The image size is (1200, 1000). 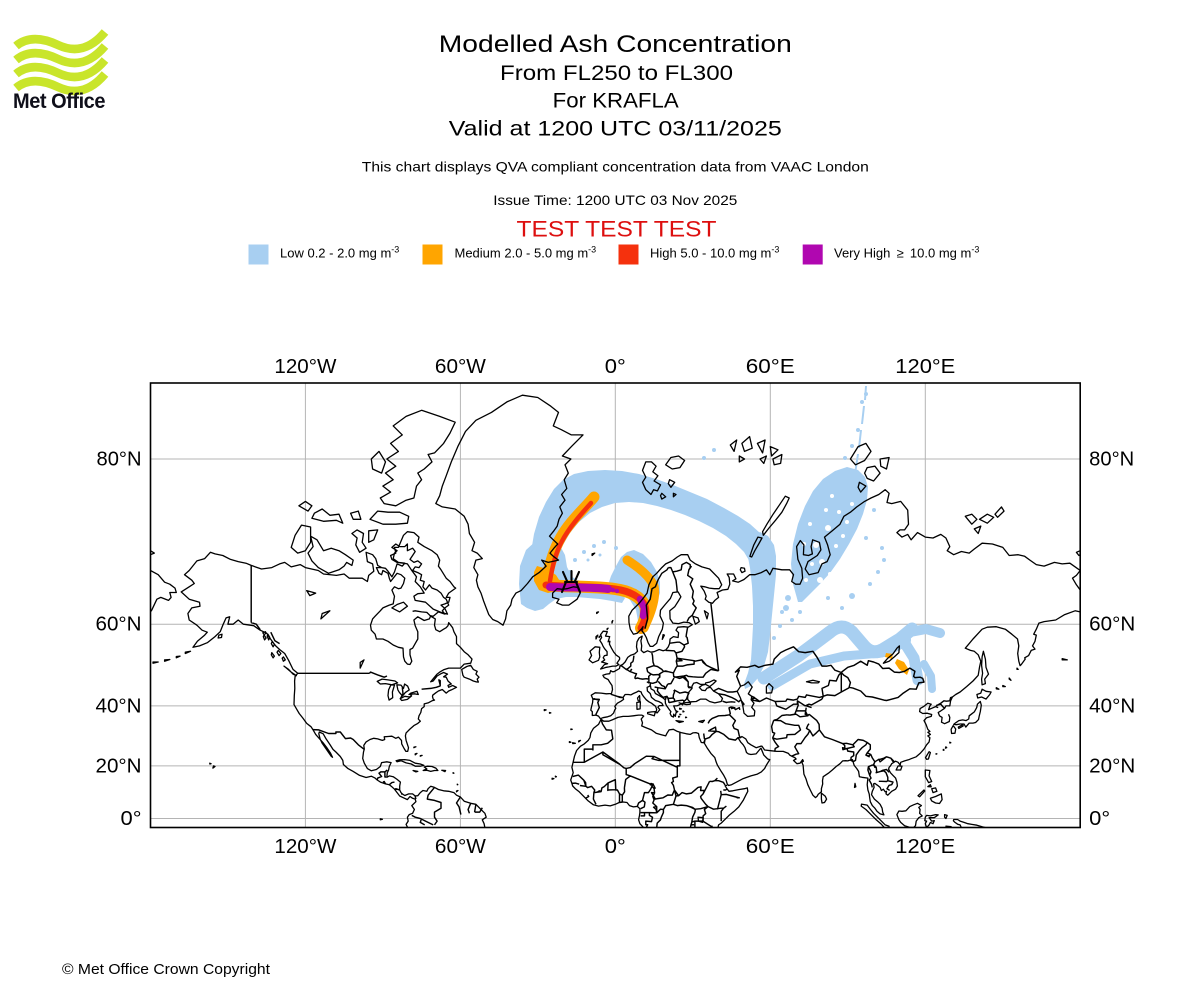 I want to click on svg-text: Very High ≥ 10.0 mg m-3, so click(x=906, y=253).